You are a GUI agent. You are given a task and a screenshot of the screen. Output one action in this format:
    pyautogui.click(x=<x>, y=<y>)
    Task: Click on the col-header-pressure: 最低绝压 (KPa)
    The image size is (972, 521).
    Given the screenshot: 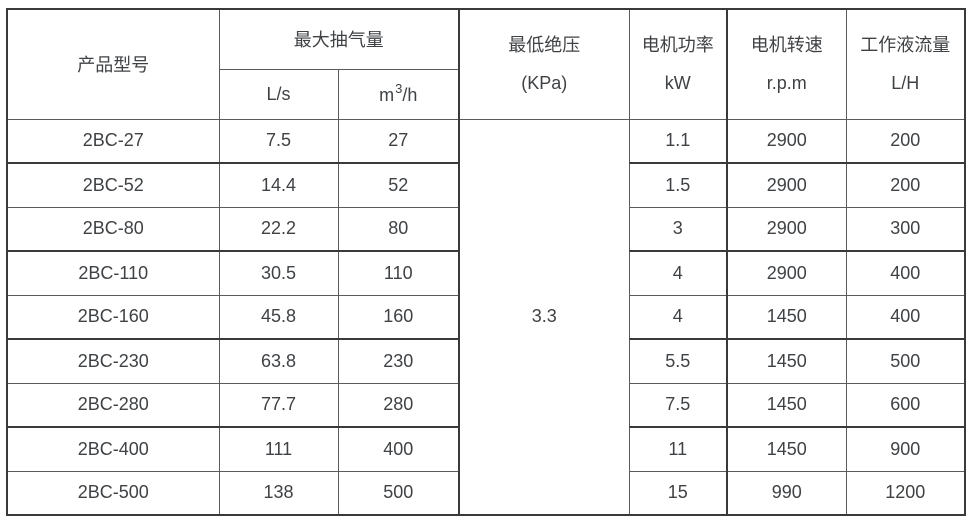 What is the action you would take?
    pyautogui.click(x=544, y=64)
    